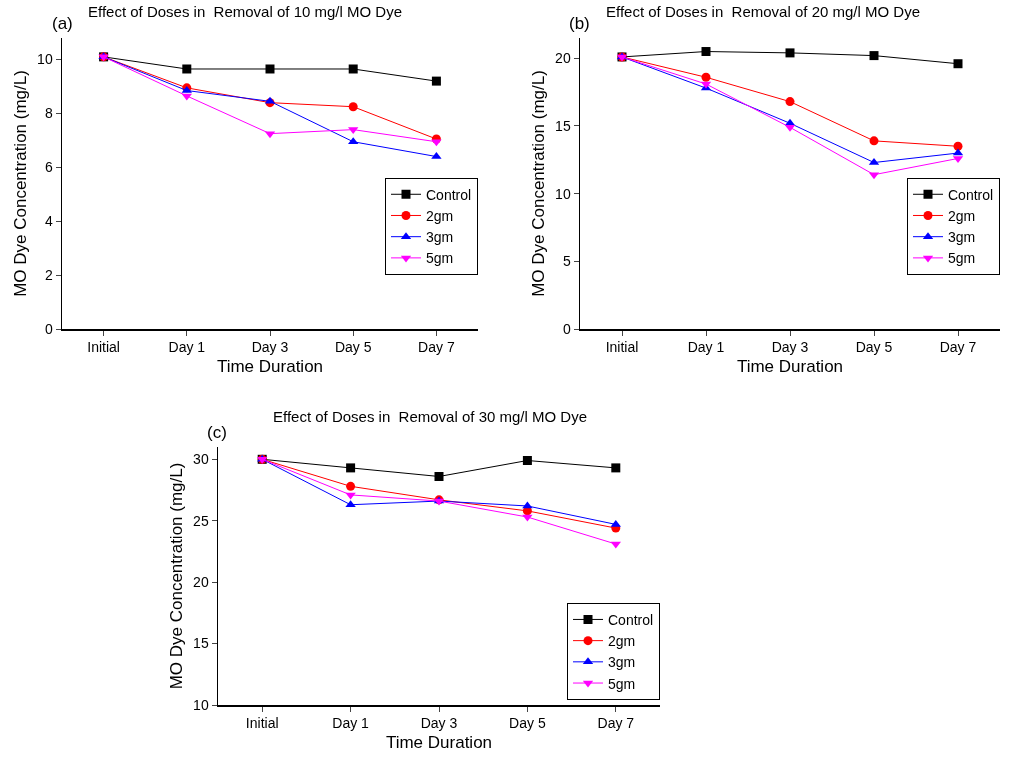 The height and width of the screenshot is (760, 1016). Describe the element at coordinates (48, 221) in the screenshot. I see `y-tick-label: 4` at that location.